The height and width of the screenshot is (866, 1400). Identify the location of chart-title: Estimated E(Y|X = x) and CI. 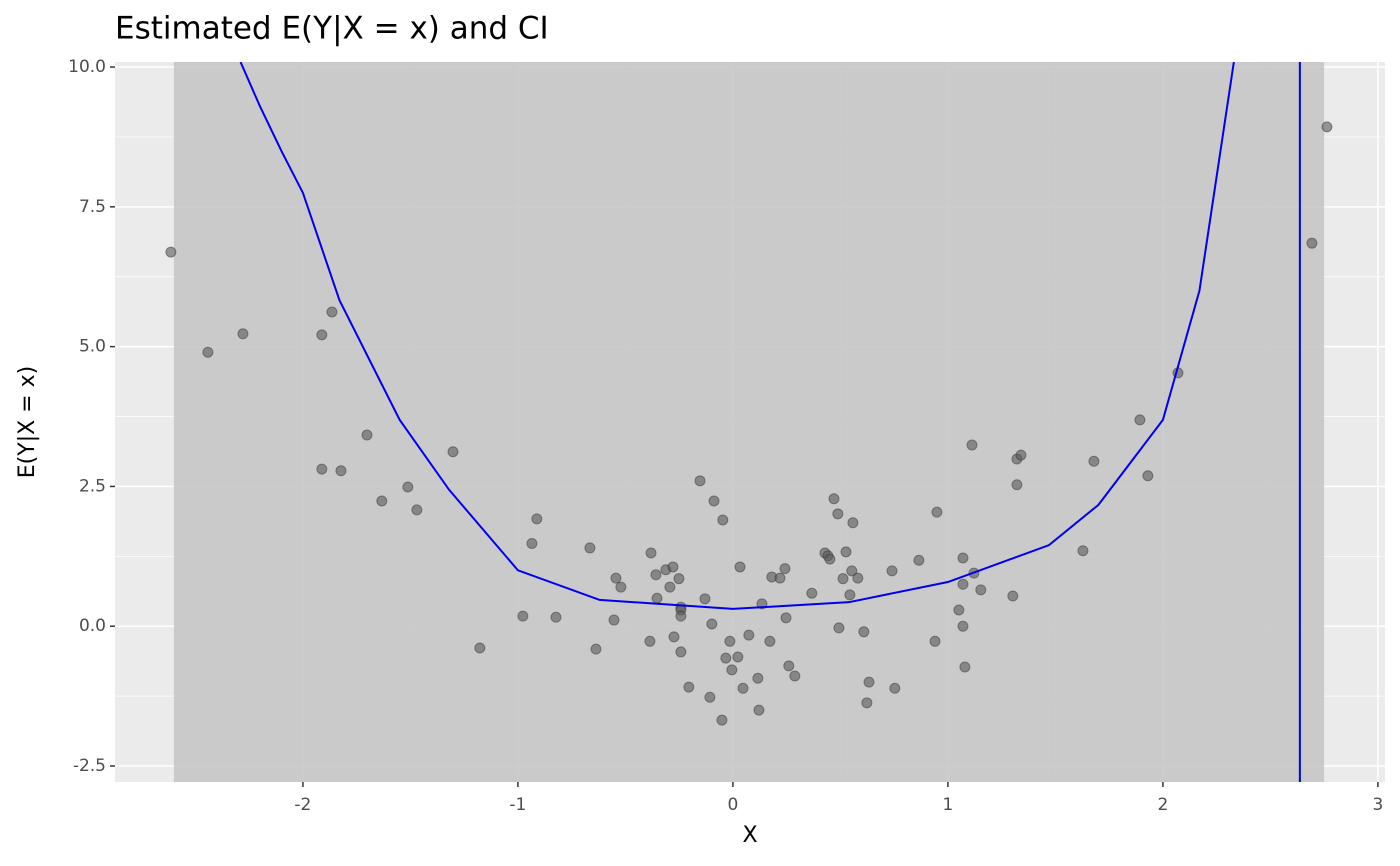
(332, 29).